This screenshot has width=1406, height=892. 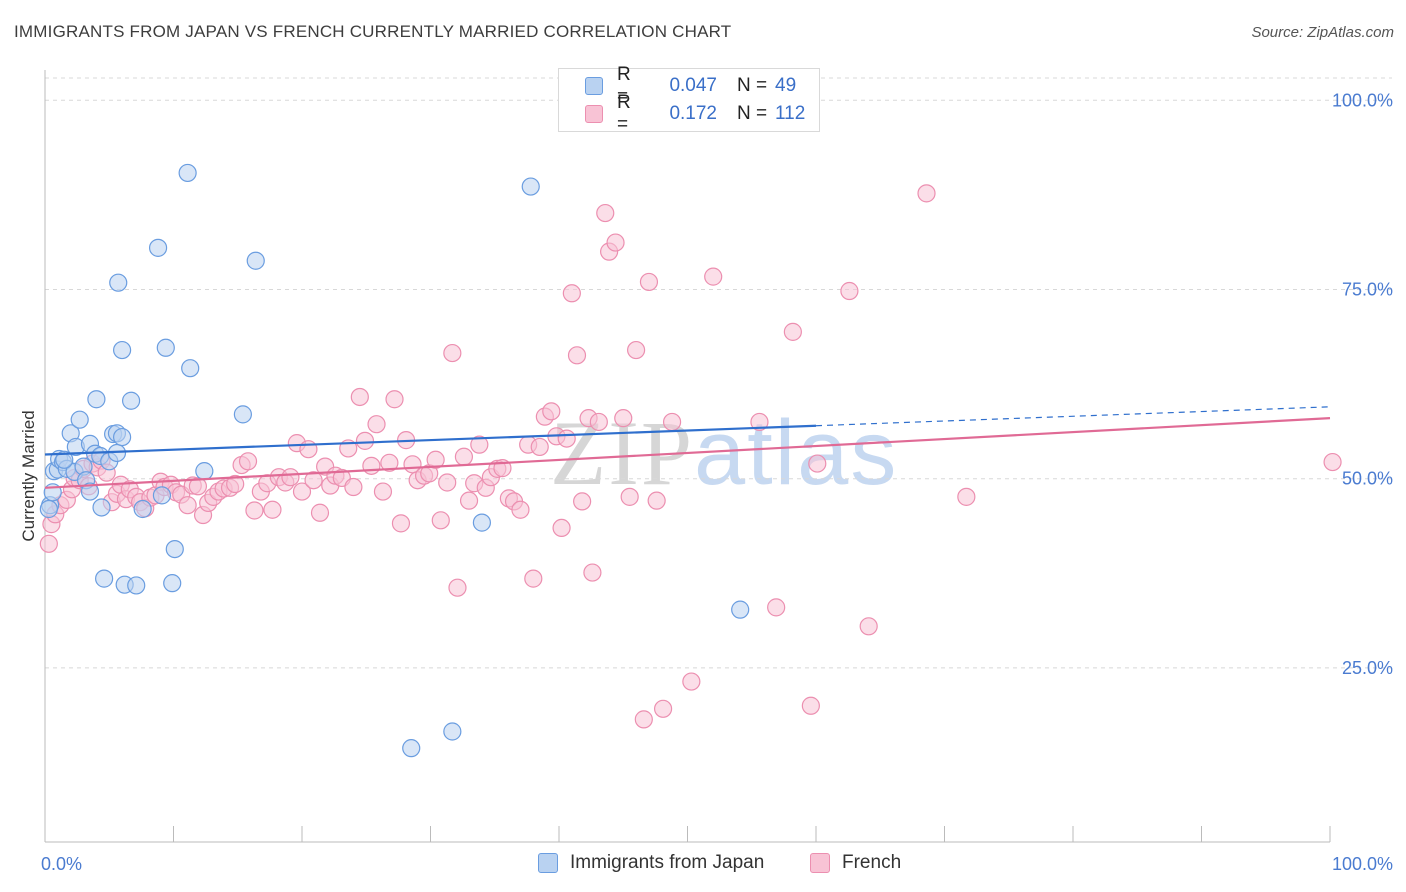 I want to click on series-legend: Immigrants from Japan French, so click(x=703, y=865).